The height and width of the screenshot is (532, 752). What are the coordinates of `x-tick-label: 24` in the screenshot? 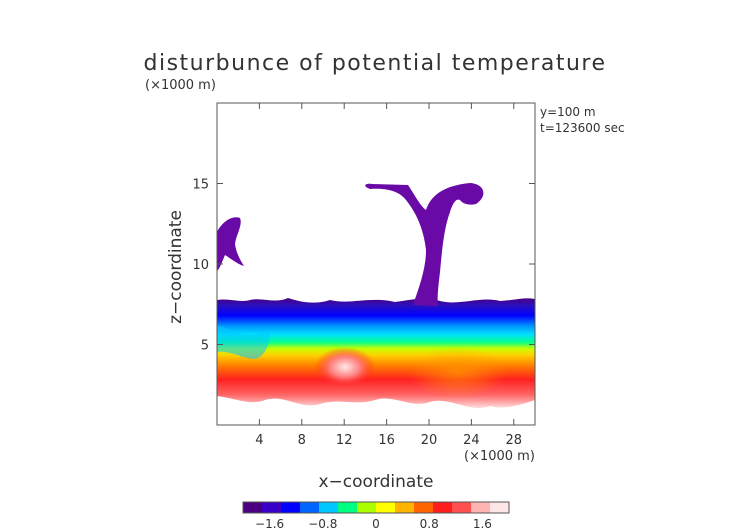 It's located at (471, 440).